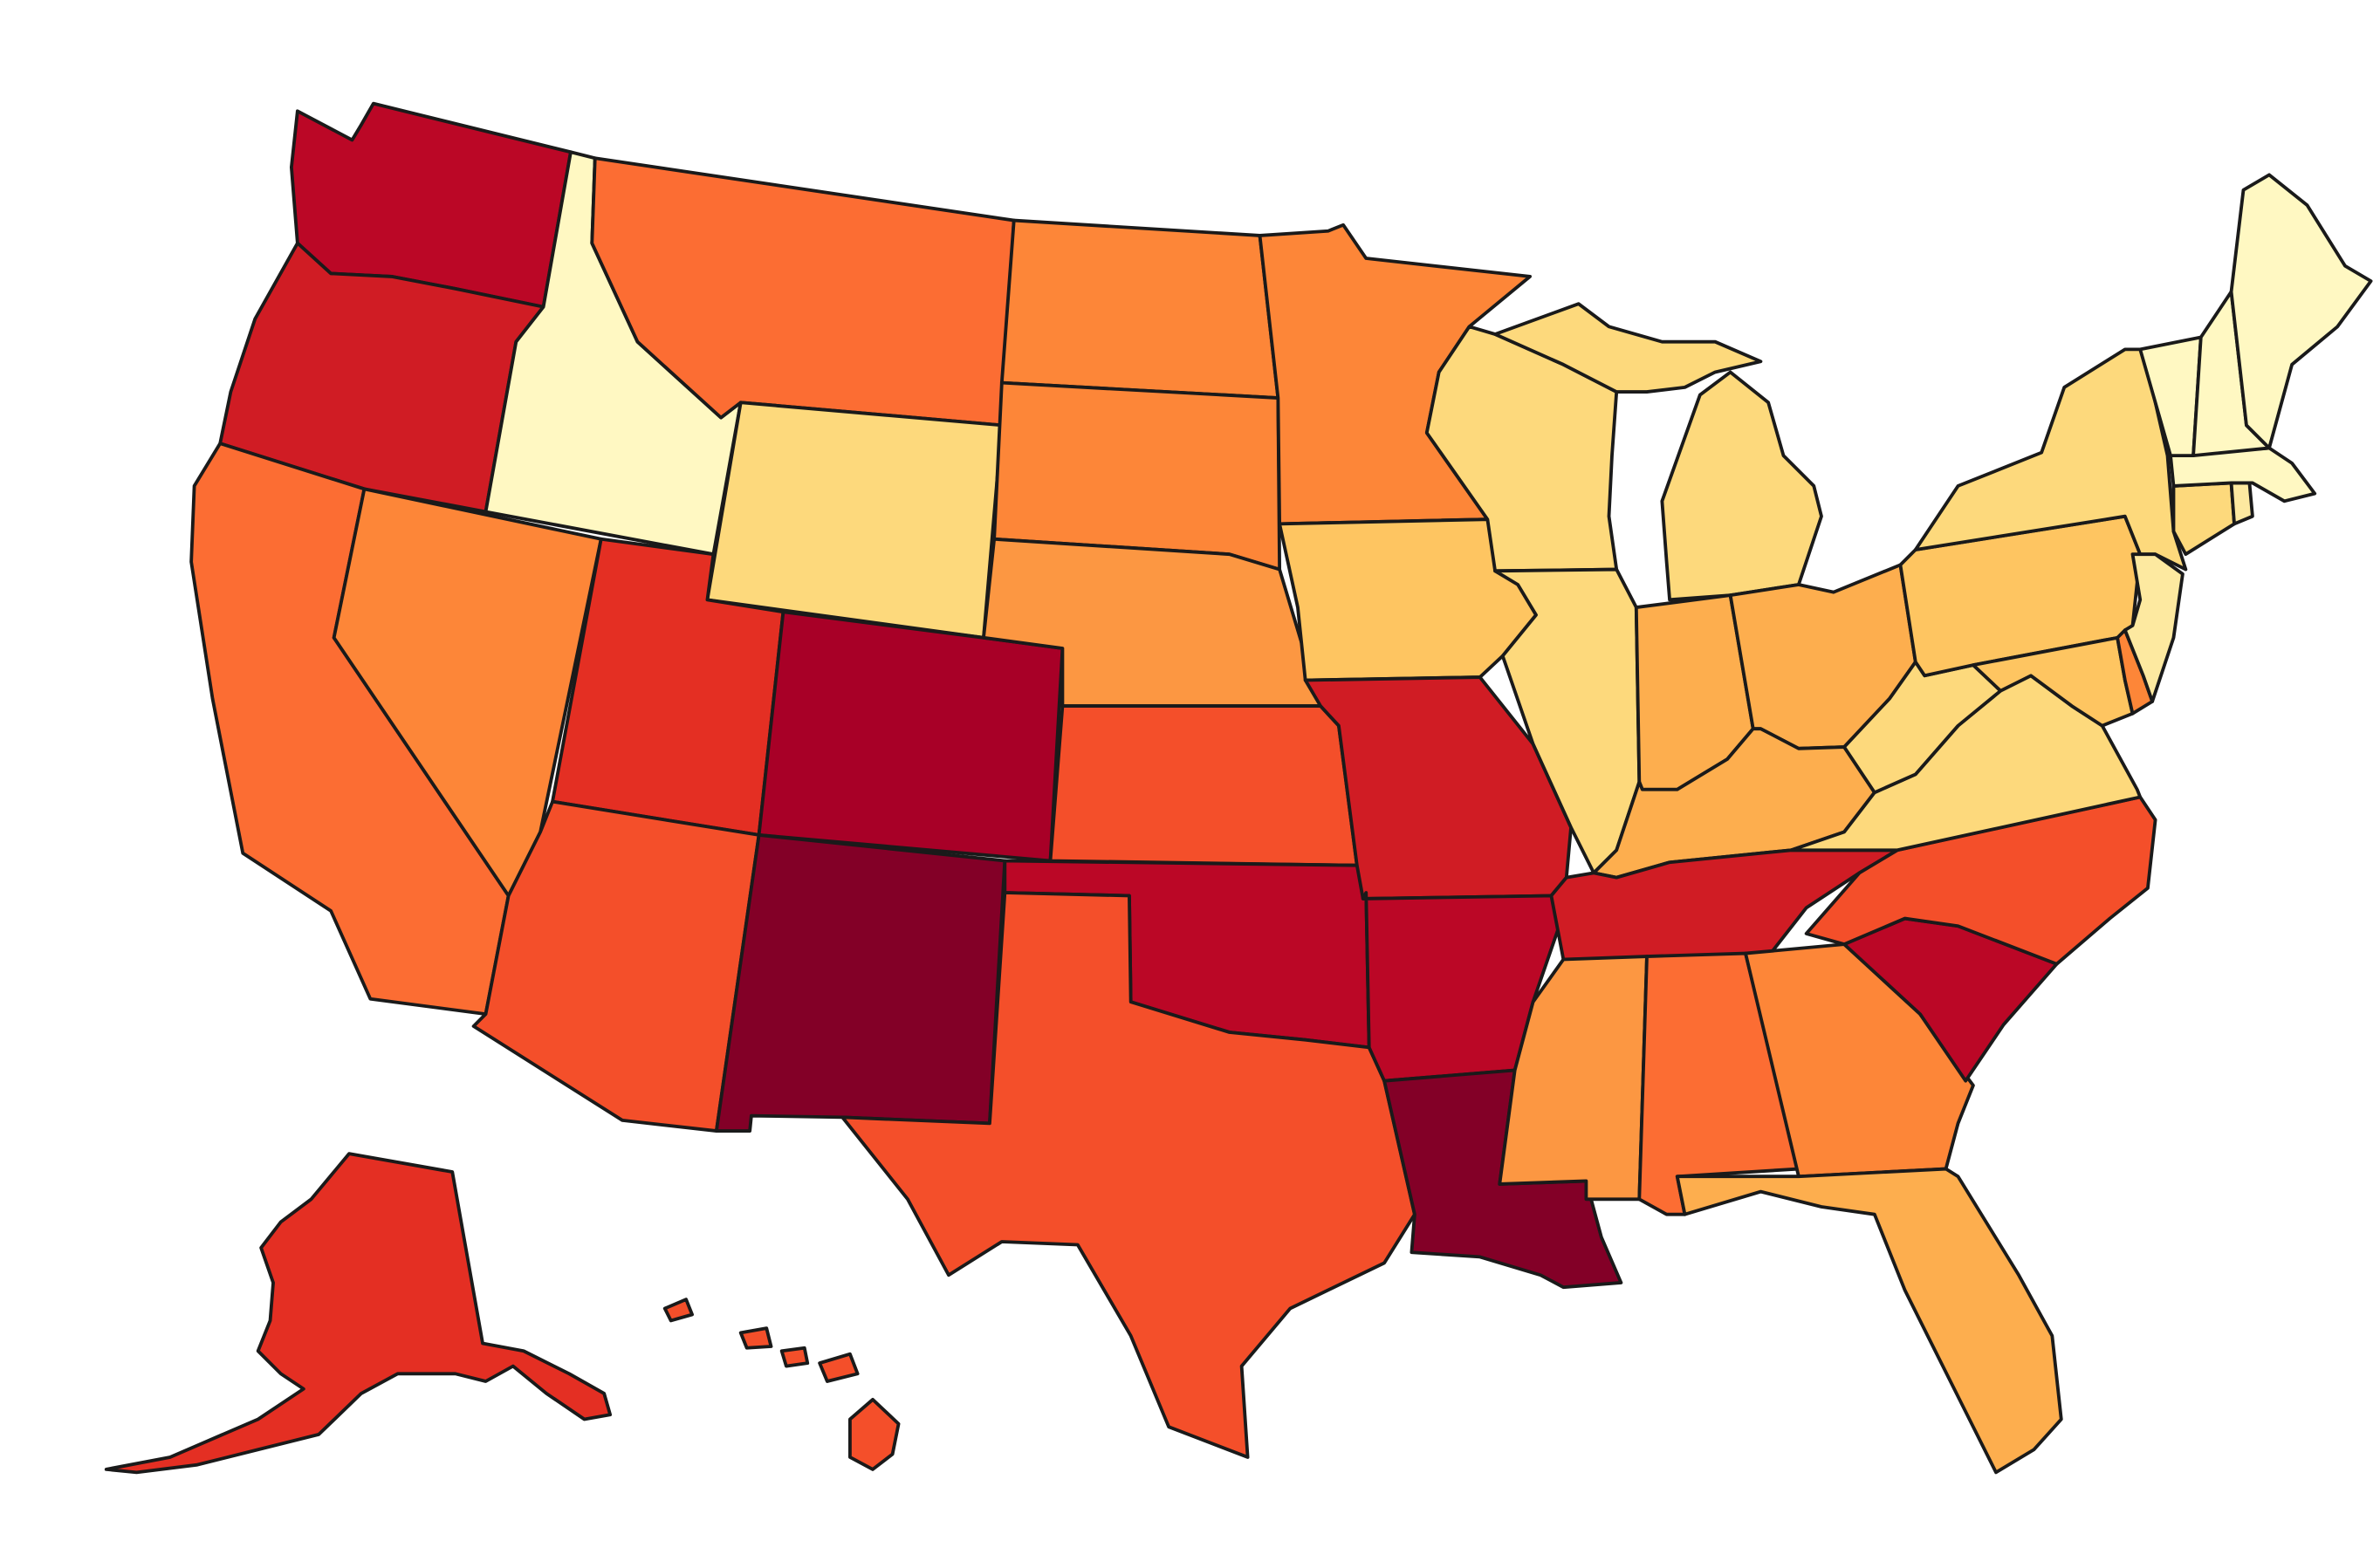 This screenshot has width=2380, height=1541. I want to click on state-michigan-upper-peninsula, so click(1628, 348).